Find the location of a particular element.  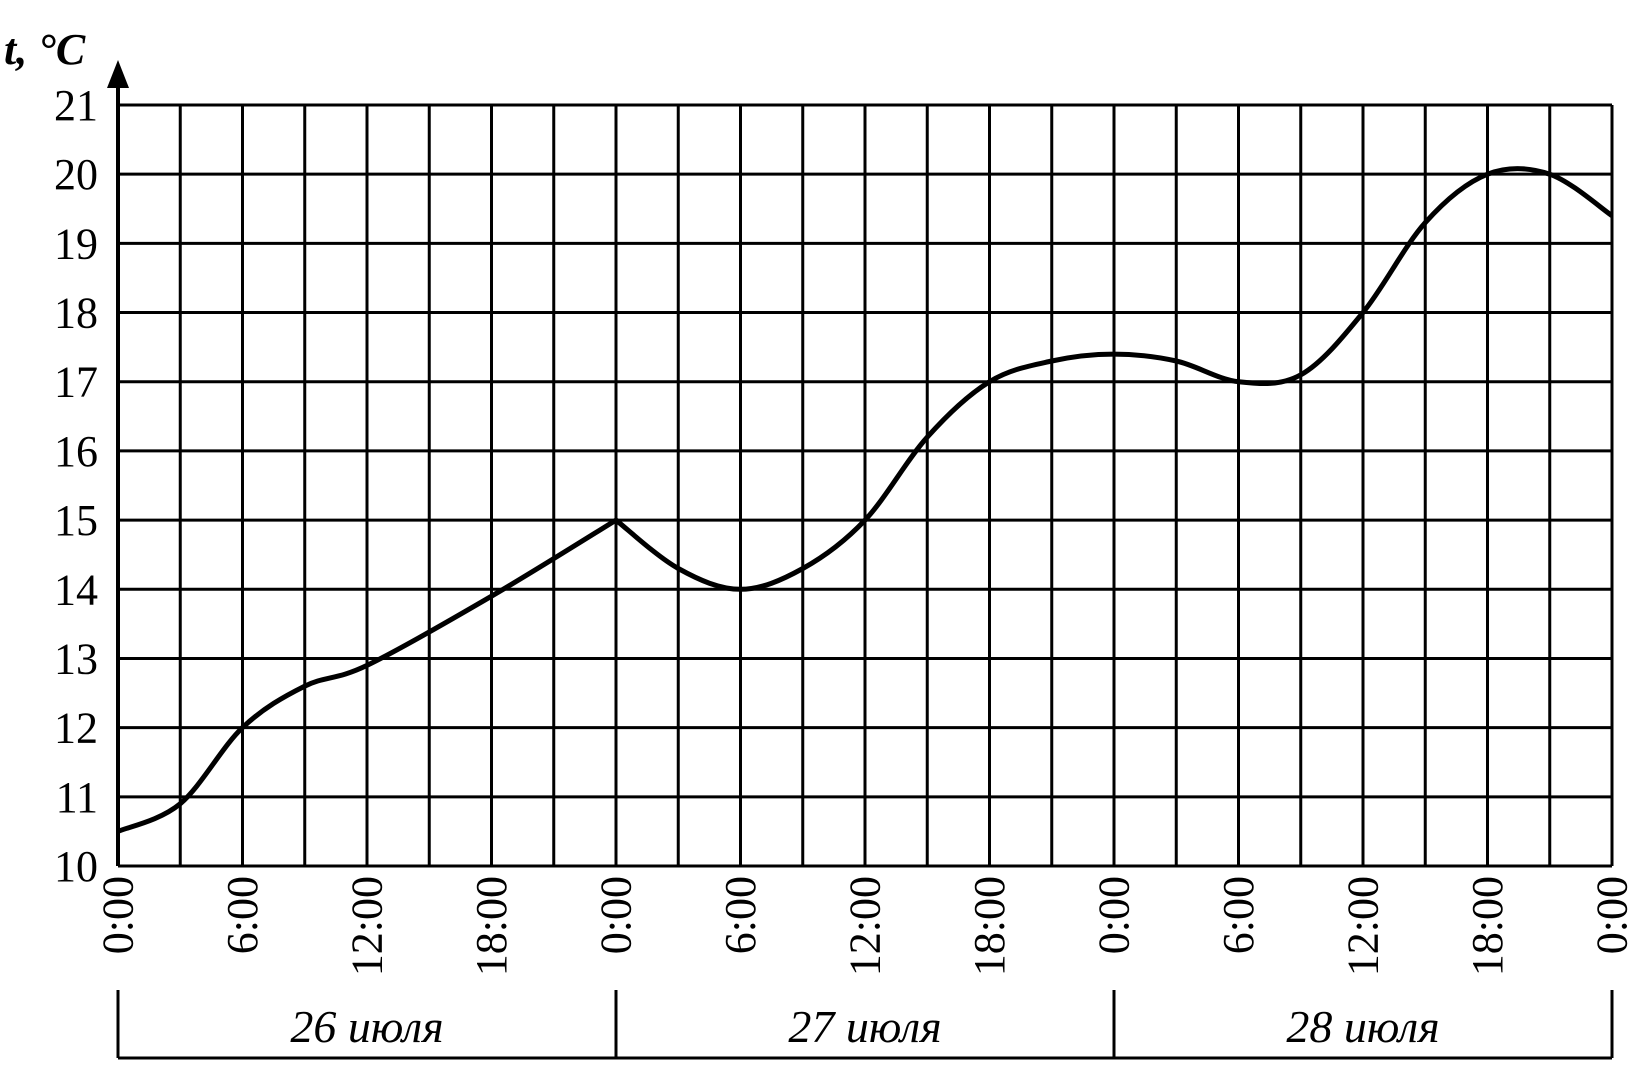

y-axis-arrow is located at coordinates (118, 74).